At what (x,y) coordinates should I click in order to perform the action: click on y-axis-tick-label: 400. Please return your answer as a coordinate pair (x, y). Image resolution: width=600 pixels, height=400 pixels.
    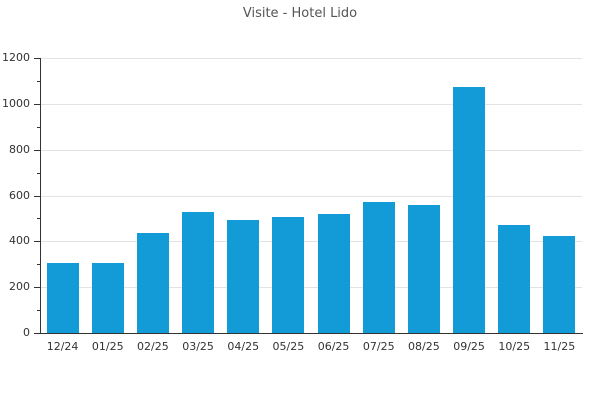
    Looking at the image, I should click on (19, 241).